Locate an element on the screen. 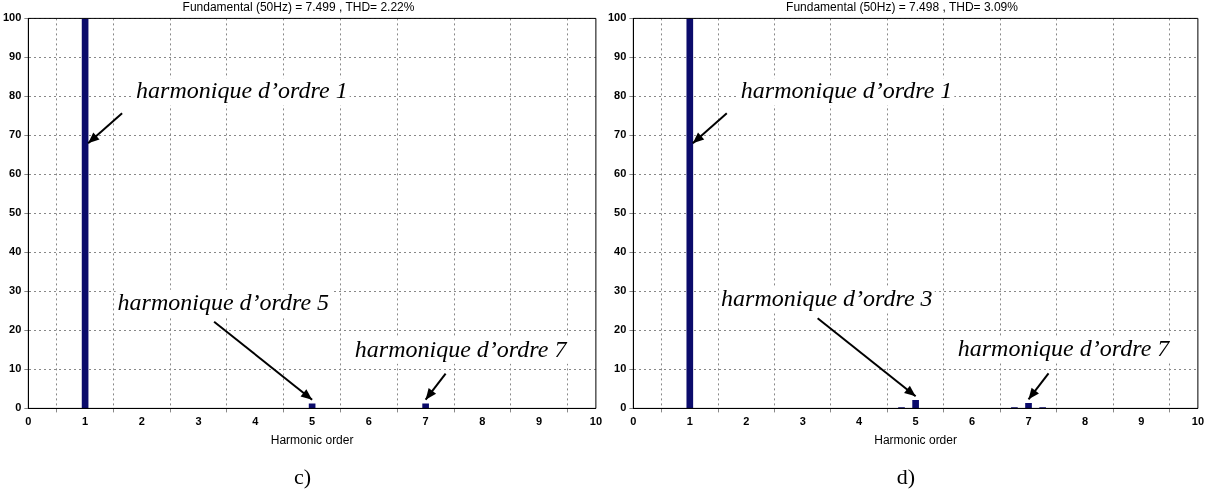 The width and height of the screenshot is (1207, 504). annotation: harmonique d’ordre 3 is located at coordinates (827, 298).